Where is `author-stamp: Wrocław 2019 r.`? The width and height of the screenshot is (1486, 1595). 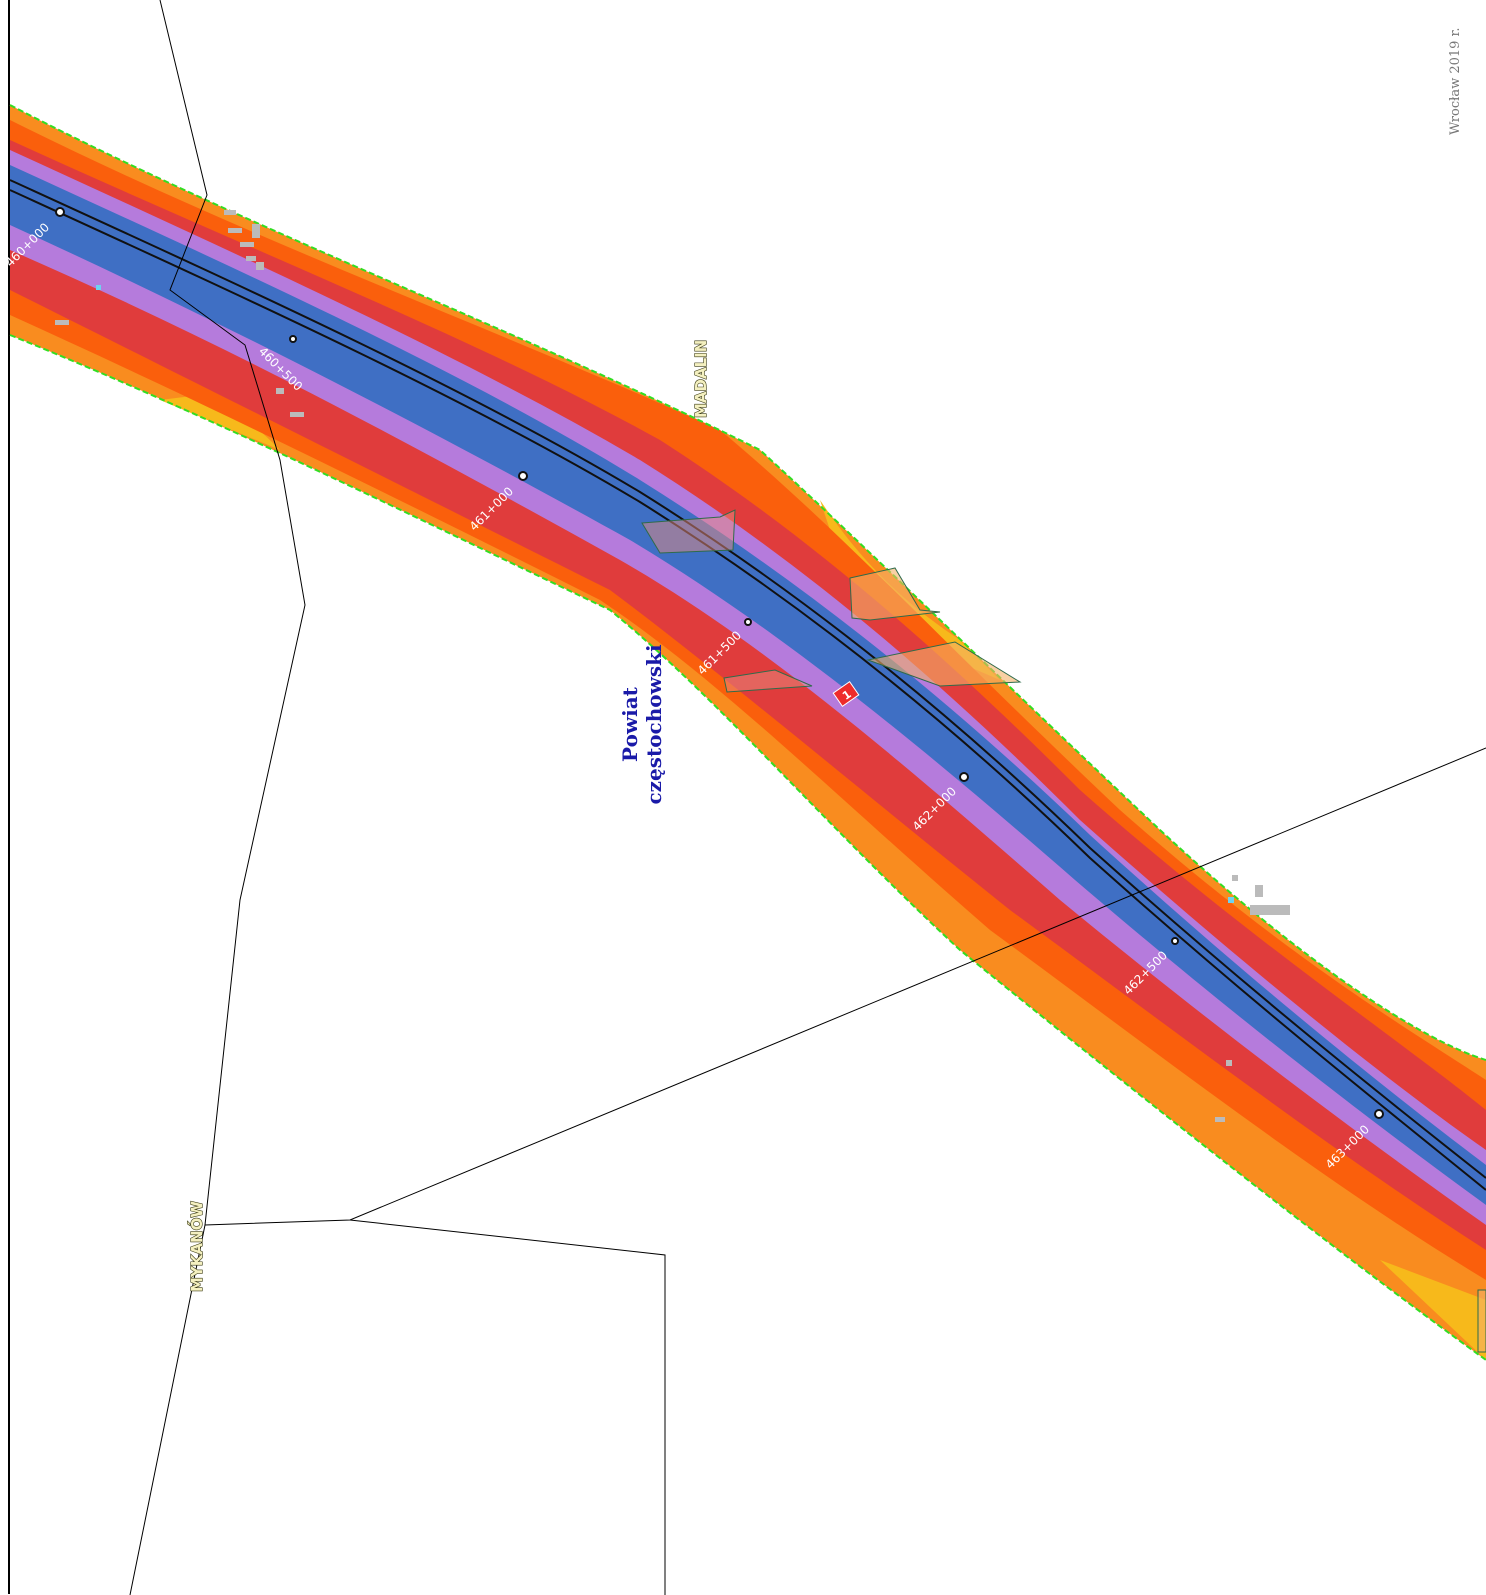
author-stamp: Wrocław 2019 r. is located at coordinates (1455, 81).